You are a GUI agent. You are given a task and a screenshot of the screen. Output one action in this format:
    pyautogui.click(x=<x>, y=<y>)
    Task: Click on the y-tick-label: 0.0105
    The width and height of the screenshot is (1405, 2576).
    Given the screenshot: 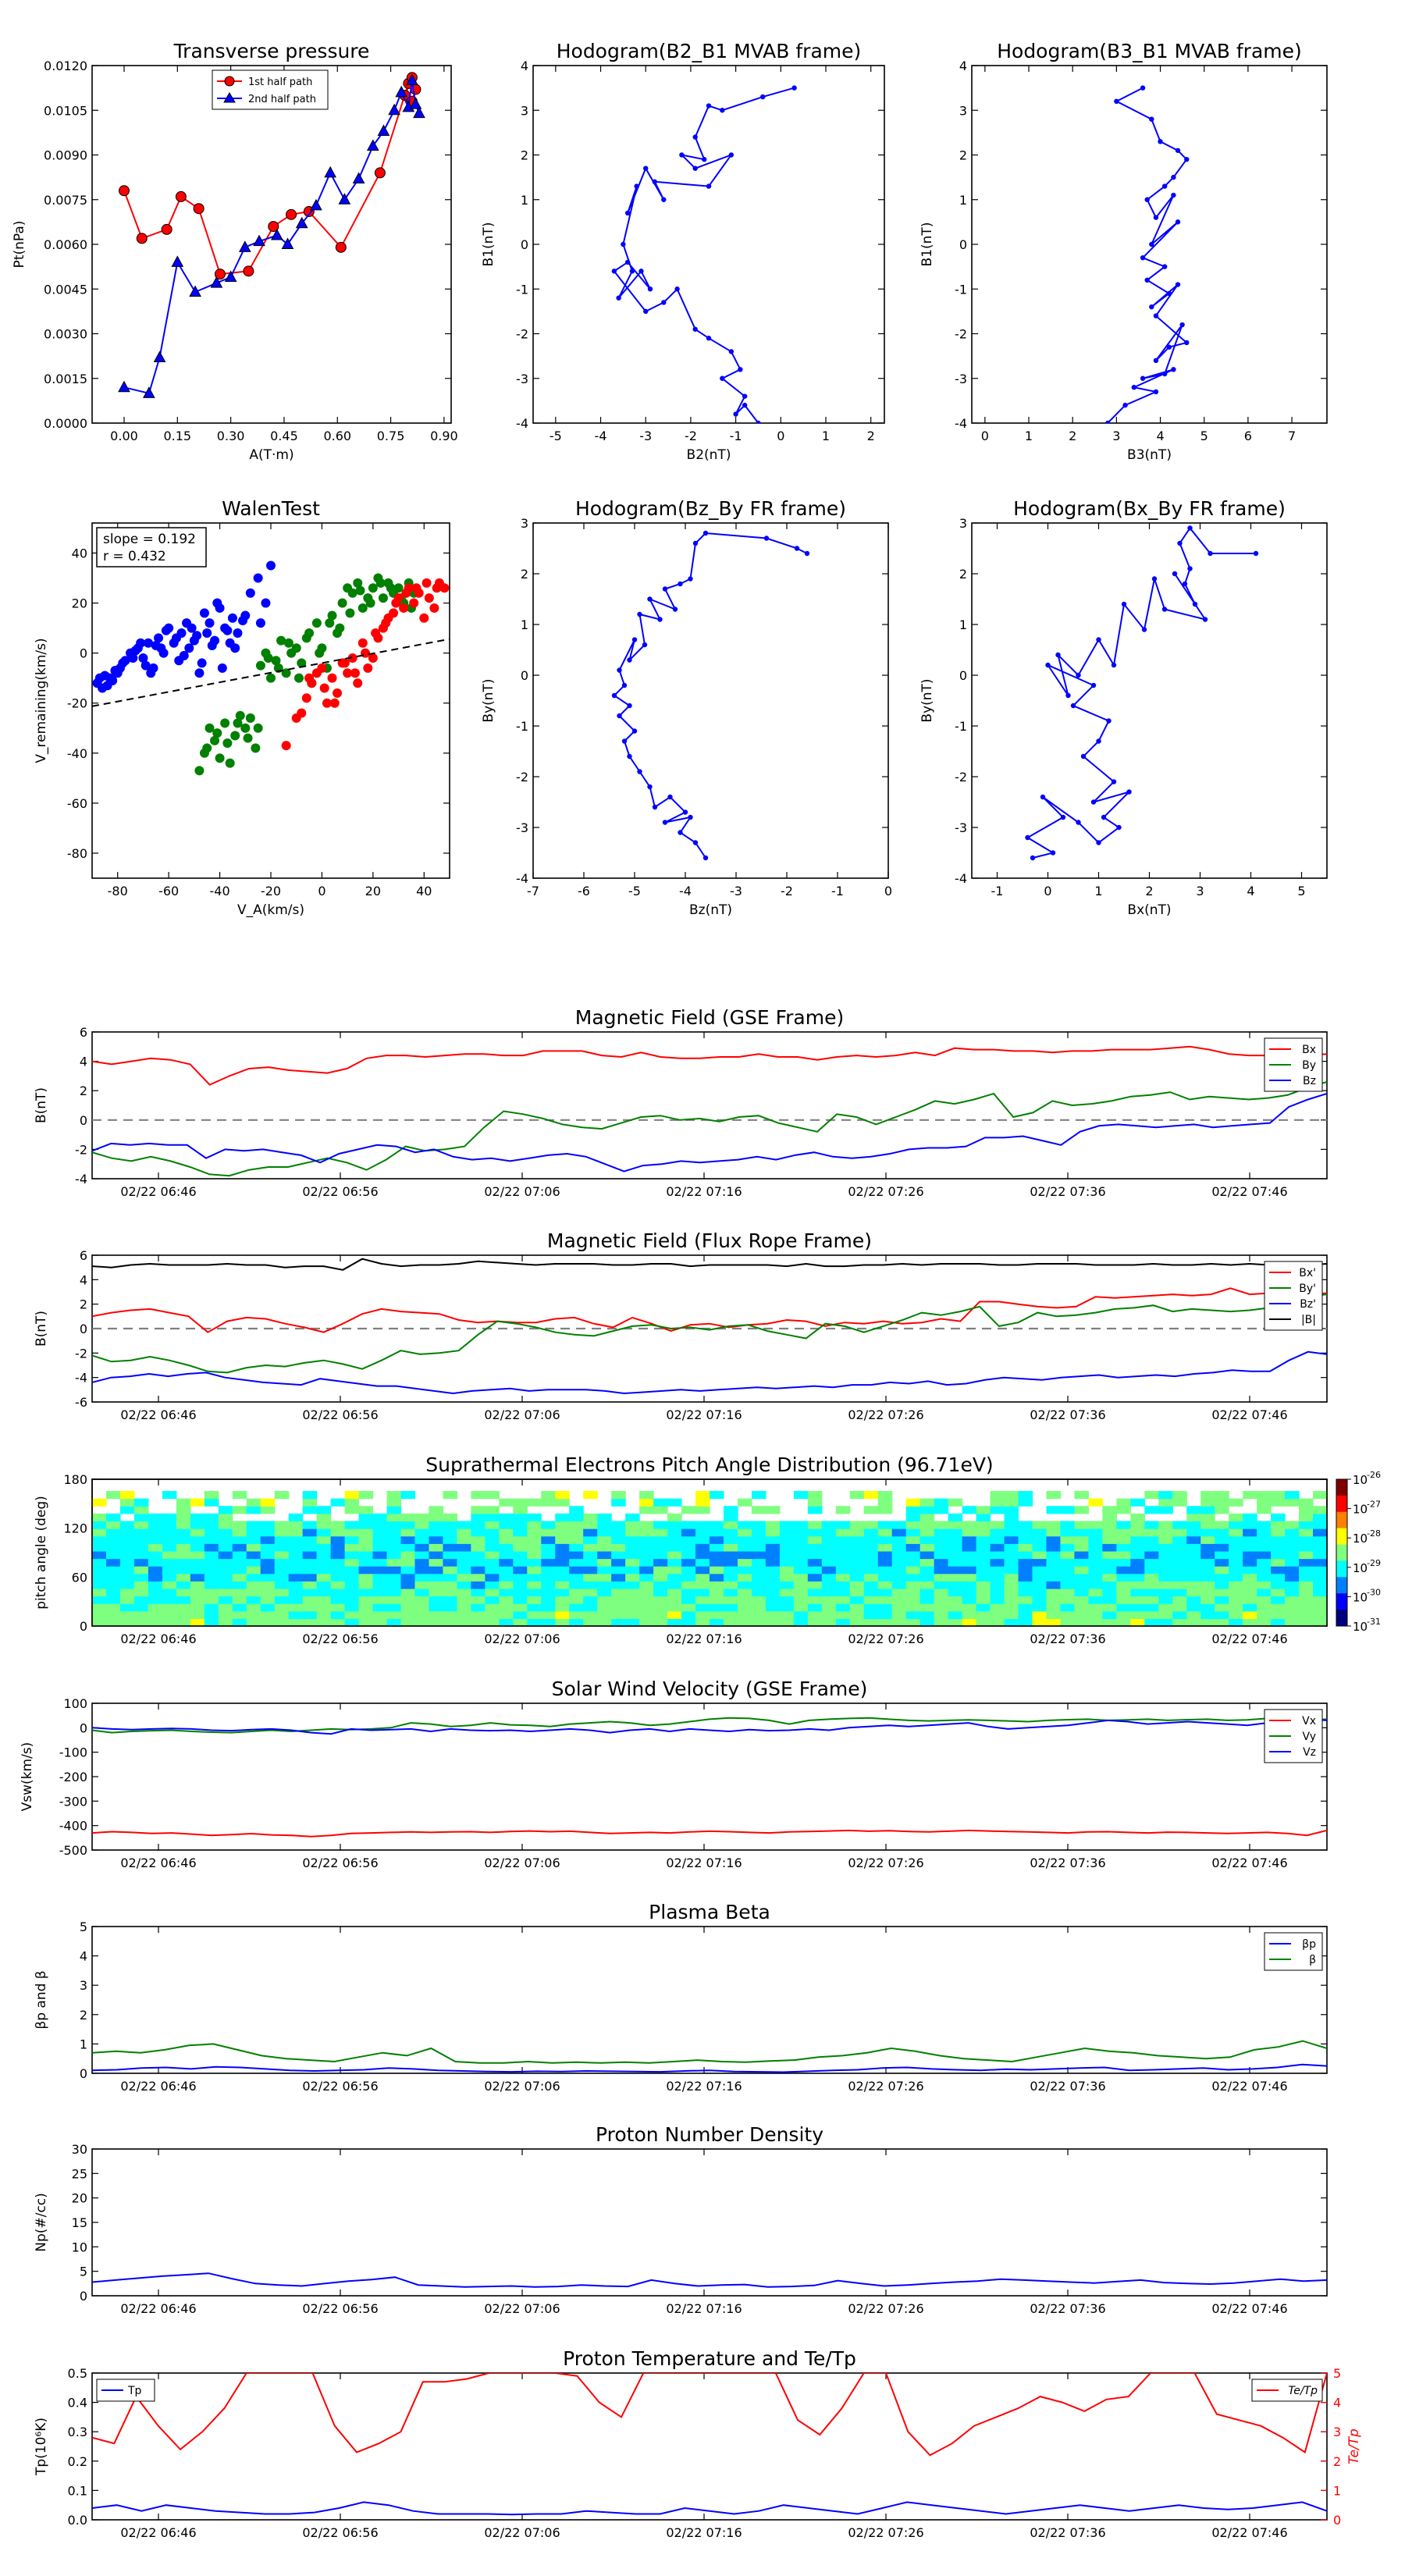 What is the action you would take?
    pyautogui.click(x=65, y=110)
    